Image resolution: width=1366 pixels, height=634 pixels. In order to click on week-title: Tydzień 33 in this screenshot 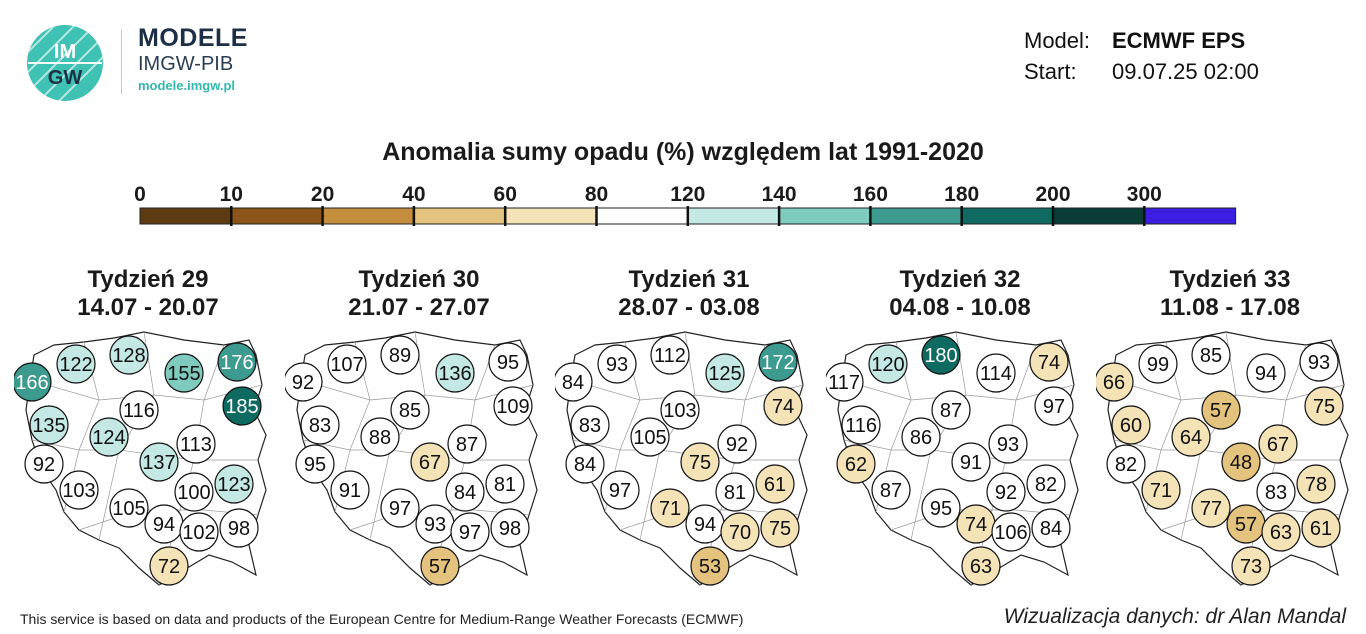, I will do `click(1230, 279)`.